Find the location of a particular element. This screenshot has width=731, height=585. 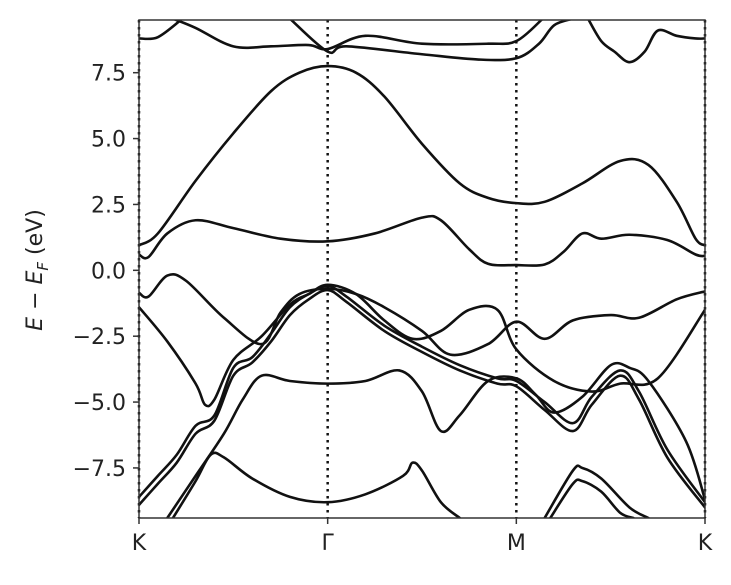

y-axis: 7.5 5.0 2.5 0.0 −2.5 −5.0 −7.5 is located at coordinates (106, 272).